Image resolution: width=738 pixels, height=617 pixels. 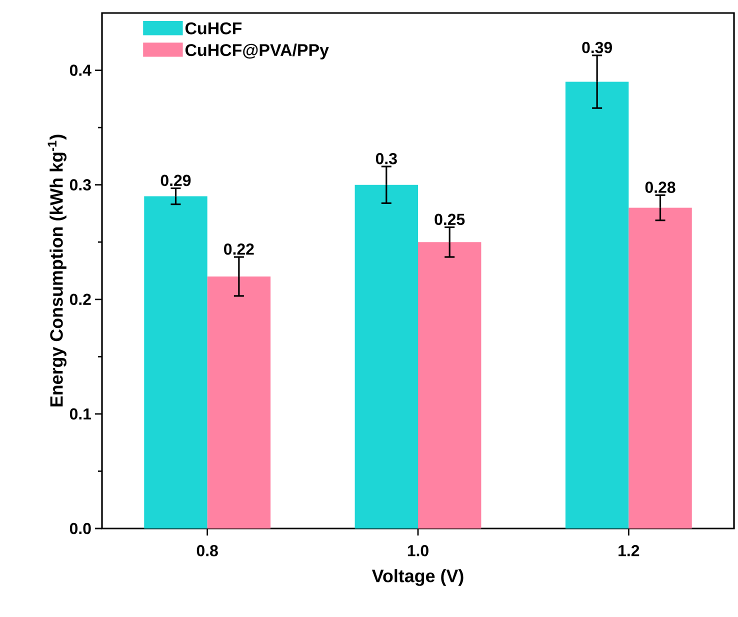 What do you see at coordinates (80, 300) in the screenshot?
I see `y-tick-label: 0.2` at bounding box center [80, 300].